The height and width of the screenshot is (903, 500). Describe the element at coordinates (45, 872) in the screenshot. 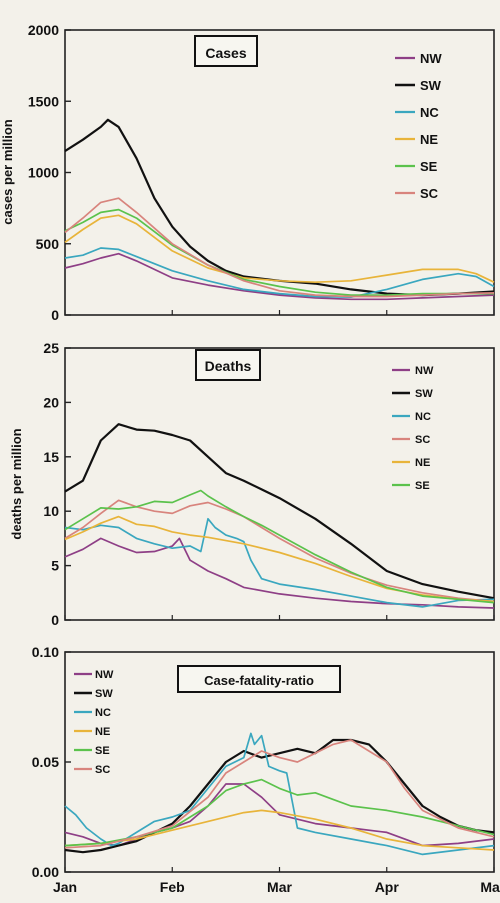

I see `y-tick-label: 0.00` at that location.